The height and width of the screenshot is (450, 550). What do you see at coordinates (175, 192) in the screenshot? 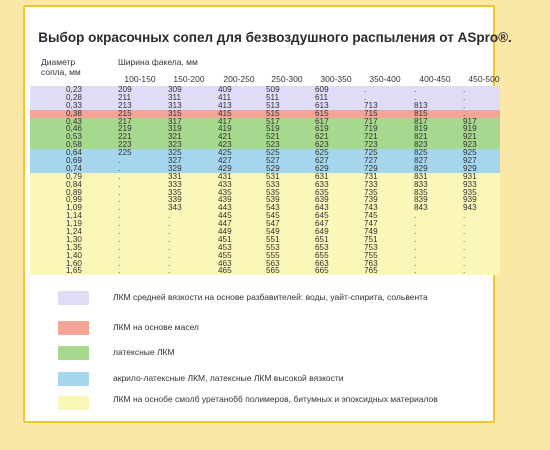
I see `nozzle-code: 335` at bounding box center [175, 192].